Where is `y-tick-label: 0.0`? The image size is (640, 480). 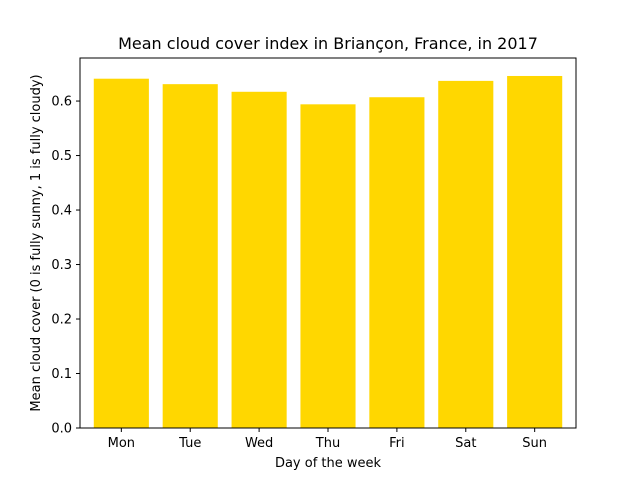 y-tick-label: 0.0 is located at coordinates (61, 429).